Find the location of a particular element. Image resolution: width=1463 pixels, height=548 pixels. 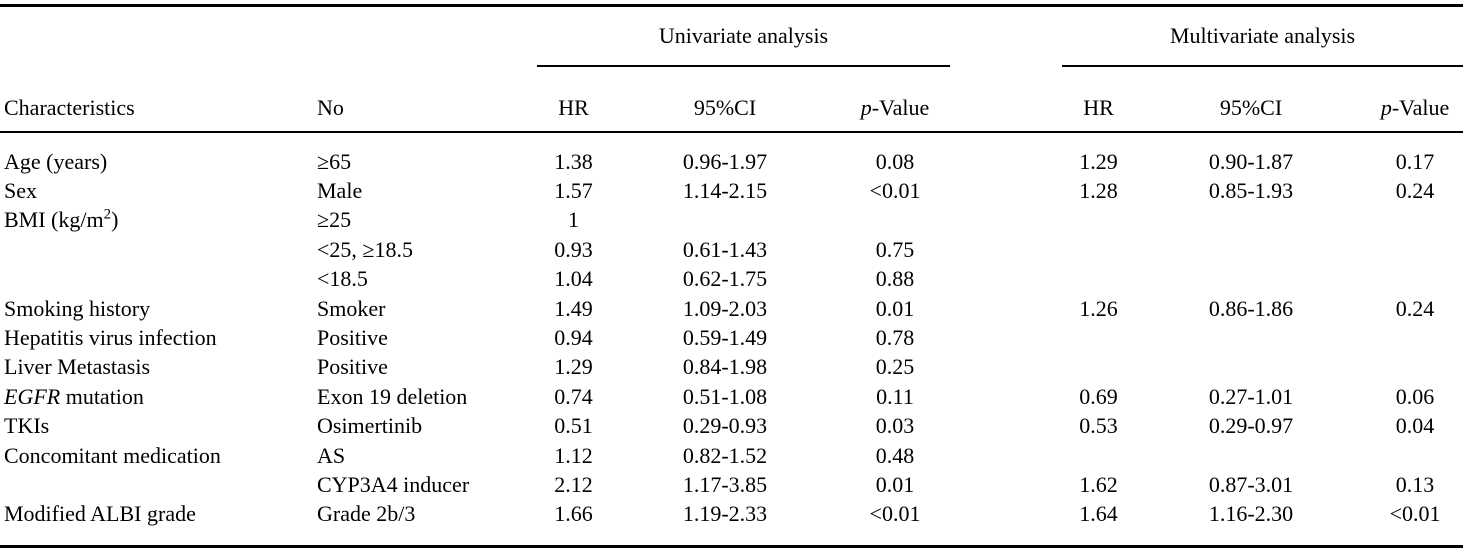

col-header-univariate-hr: HR is located at coordinates (573, 99).